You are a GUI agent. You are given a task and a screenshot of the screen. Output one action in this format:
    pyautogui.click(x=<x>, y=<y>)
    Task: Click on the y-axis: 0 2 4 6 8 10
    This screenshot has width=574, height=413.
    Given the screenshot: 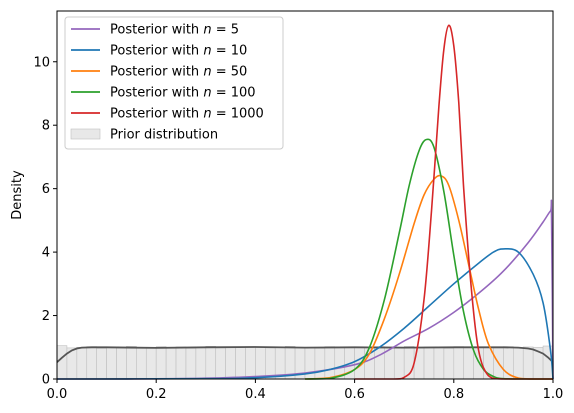 What is the action you would take?
    pyautogui.click(x=45, y=221)
    